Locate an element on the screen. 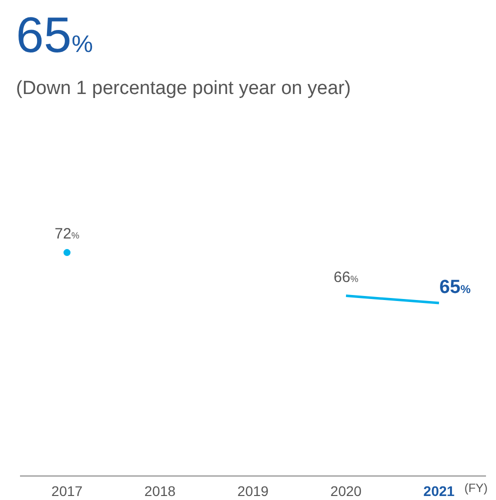 This screenshot has width=496, height=500. x-tick-label: 2018 is located at coordinates (160, 491).